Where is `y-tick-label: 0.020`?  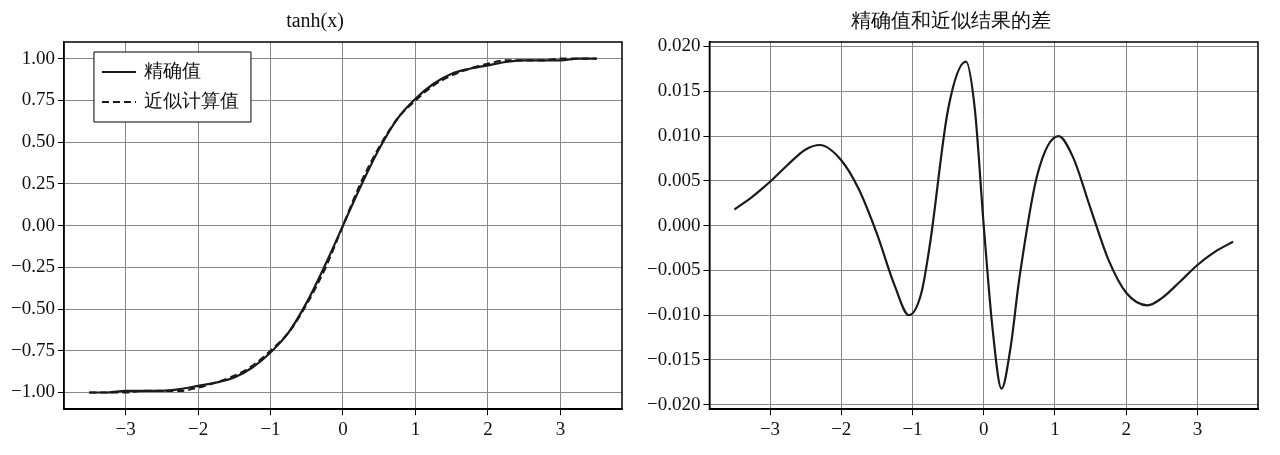
y-tick-label: 0.020 is located at coordinates (679, 45).